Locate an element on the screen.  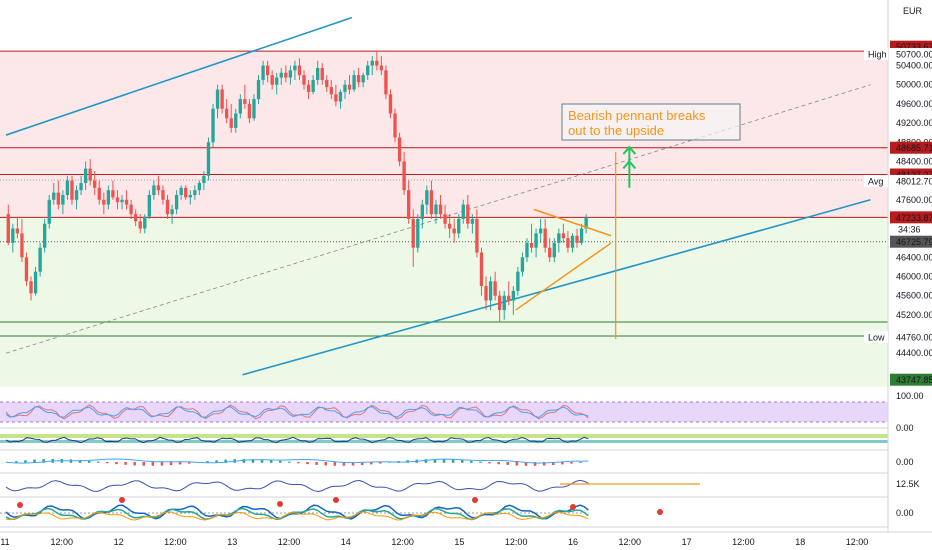
avg-price-label: Avg is located at coordinates (875, 181).